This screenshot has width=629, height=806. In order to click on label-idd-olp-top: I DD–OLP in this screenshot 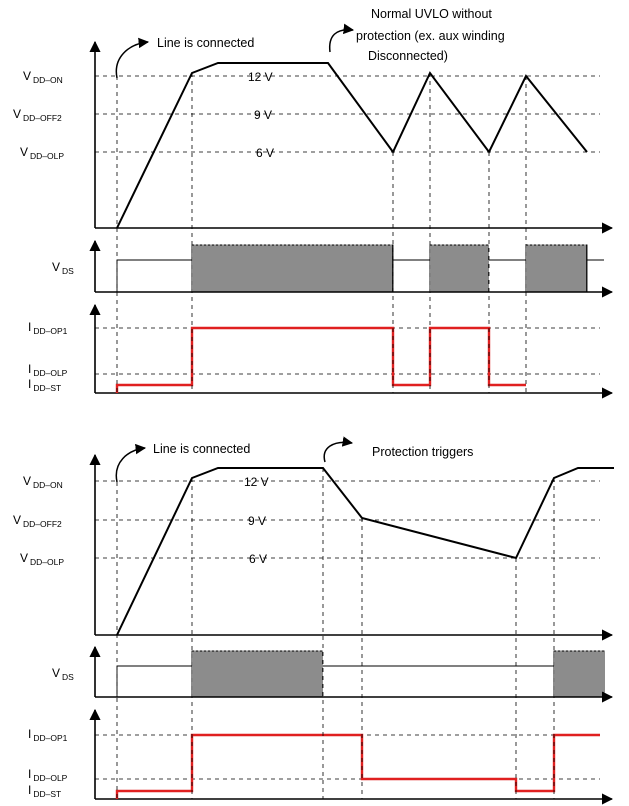, I will do `click(48, 370)`.